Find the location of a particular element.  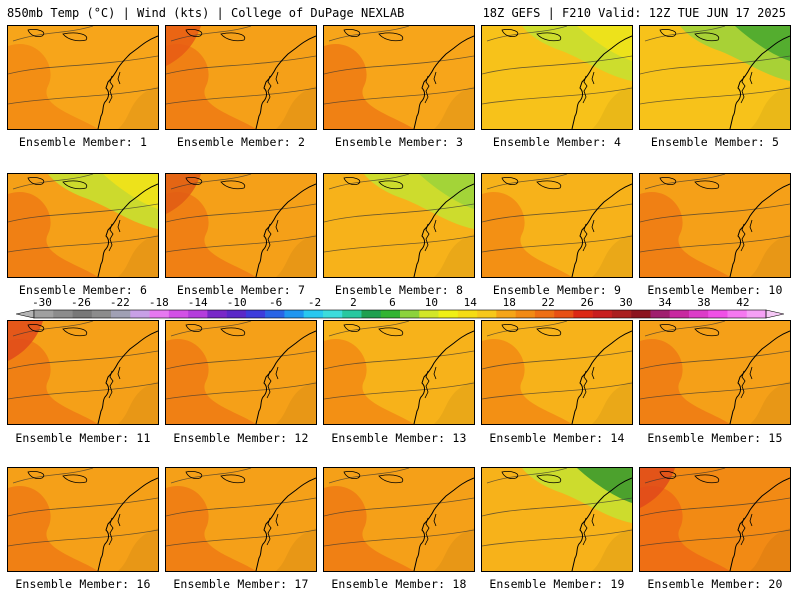

ensemble-member-label: Ensemble Member: 9 is located at coordinates (557, 290).